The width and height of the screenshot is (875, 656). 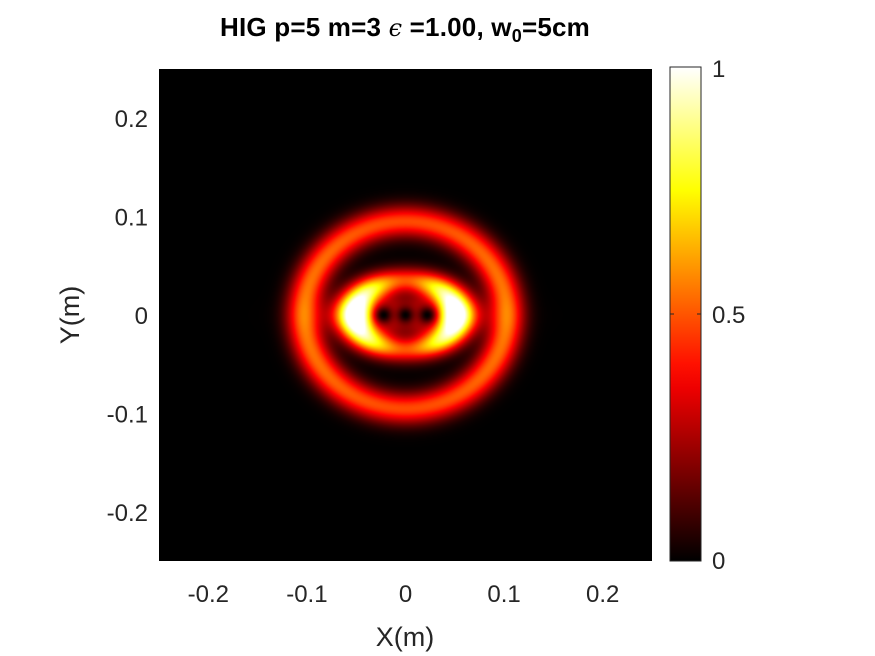 I want to click on y-tick-label: 0.2, so click(x=131, y=119).